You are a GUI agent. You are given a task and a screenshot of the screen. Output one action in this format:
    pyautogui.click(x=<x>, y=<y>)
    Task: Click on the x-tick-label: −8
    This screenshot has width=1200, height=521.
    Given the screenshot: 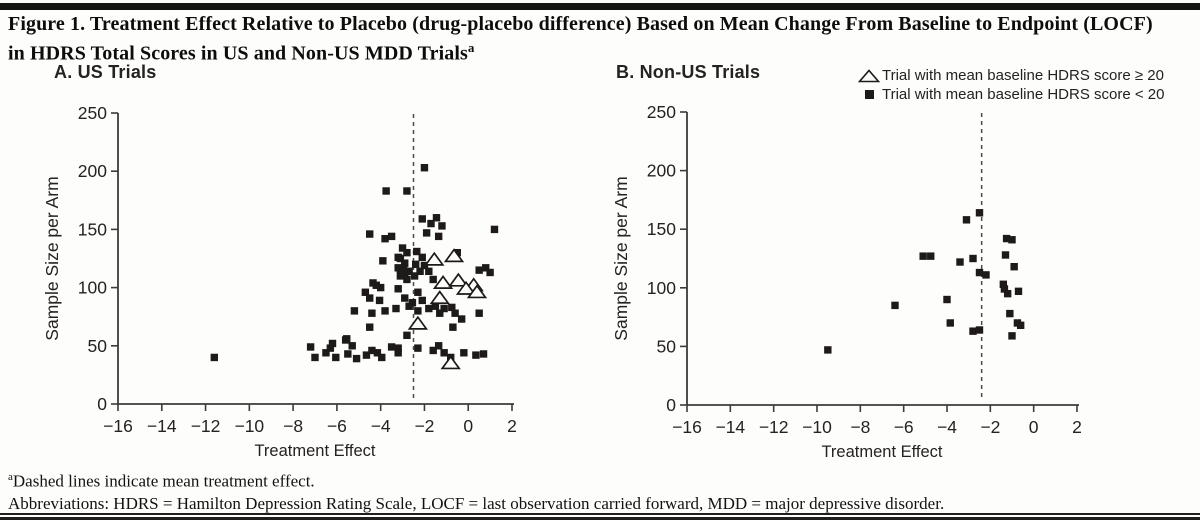 What is the action you would take?
    pyautogui.click(x=860, y=427)
    